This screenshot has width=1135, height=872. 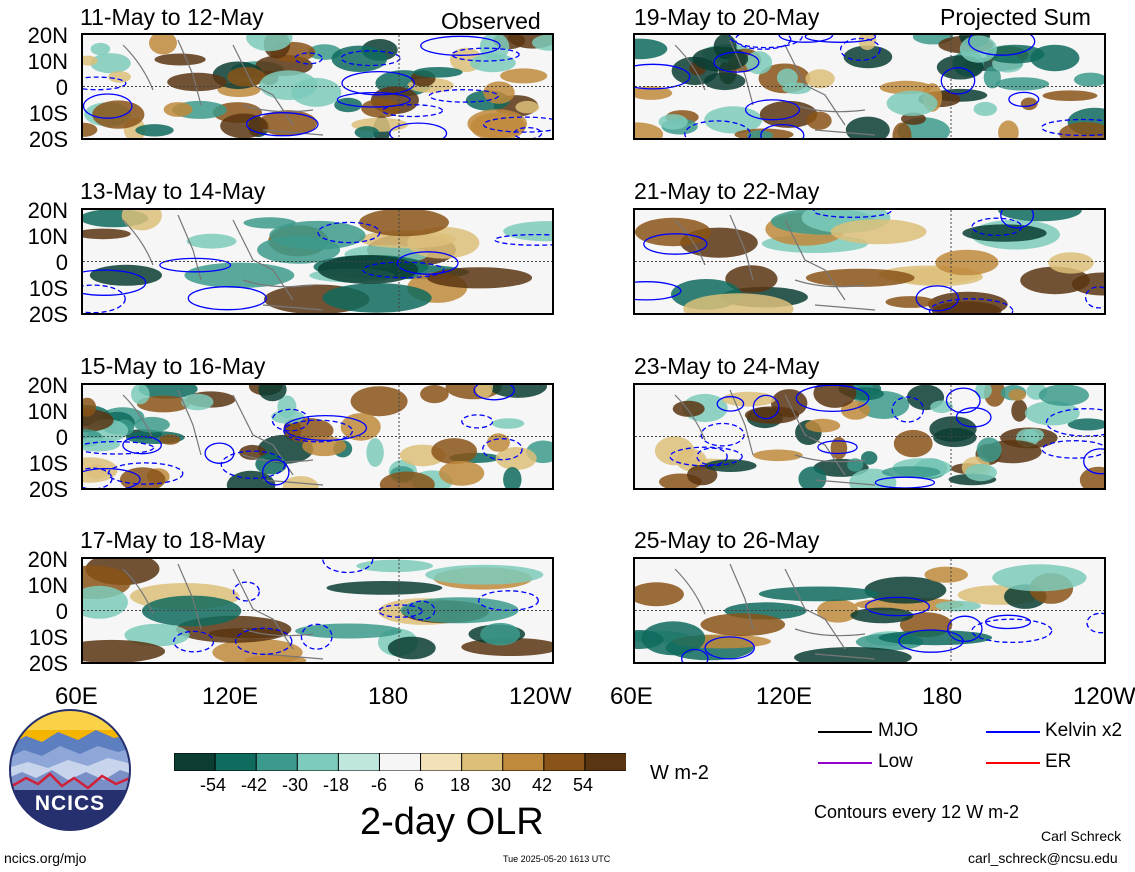 What do you see at coordinates (336, 785) in the screenshot?
I see `colorbar-tick: -18` at bounding box center [336, 785].